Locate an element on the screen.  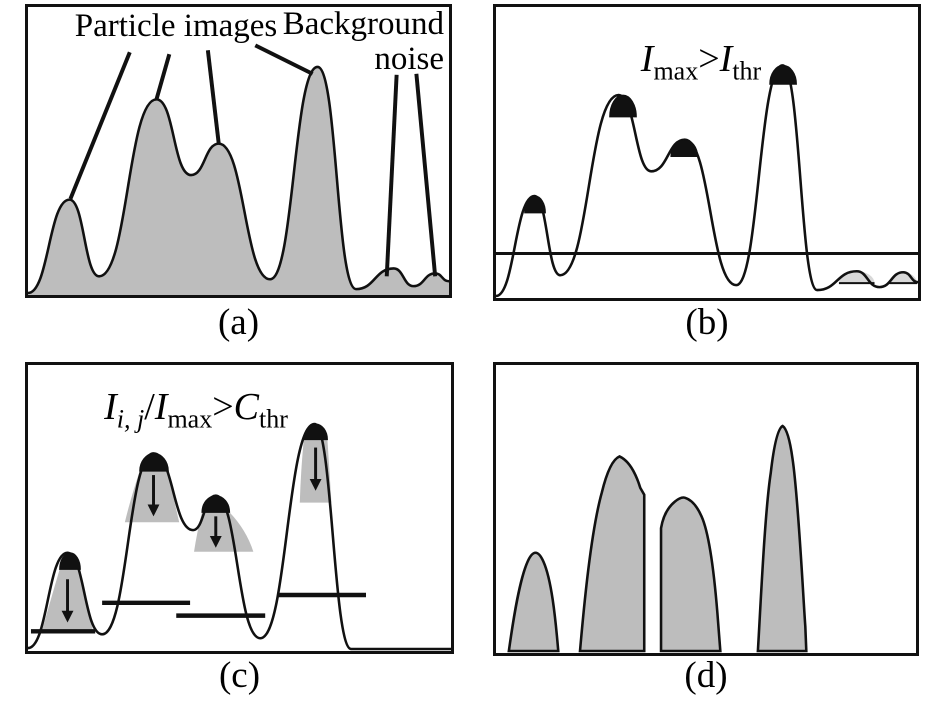
panel-b-plot is located at coordinates (707, 181).